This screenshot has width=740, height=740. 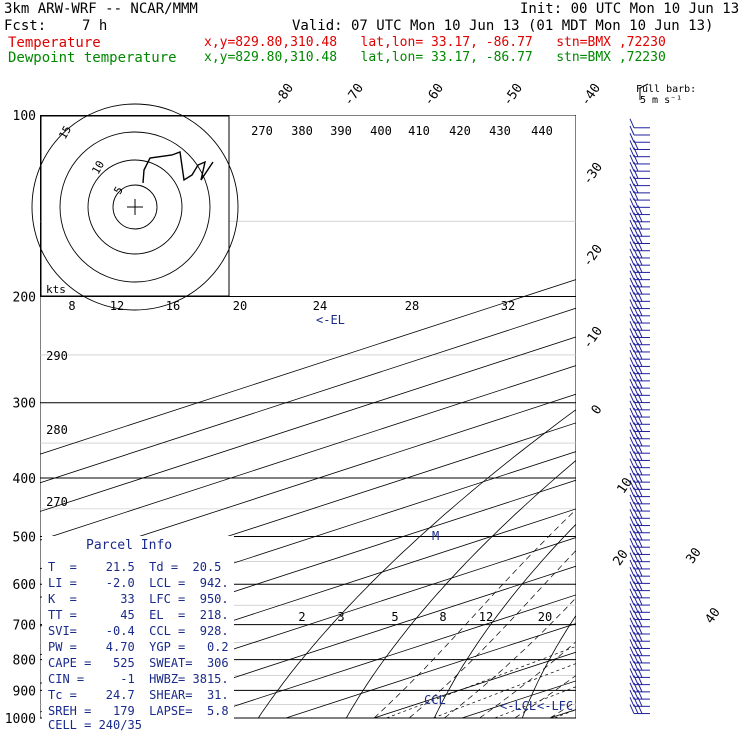 What do you see at coordinates (173, 306) in the screenshot?
I see `thetae-label: 16` at bounding box center [173, 306].